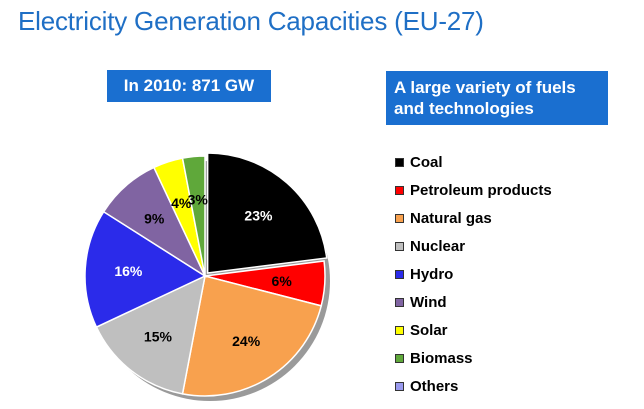 The height and width of the screenshot is (409, 644). What do you see at coordinates (428, 302) in the screenshot?
I see `legend-label: Wind` at bounding box center [428, 302].